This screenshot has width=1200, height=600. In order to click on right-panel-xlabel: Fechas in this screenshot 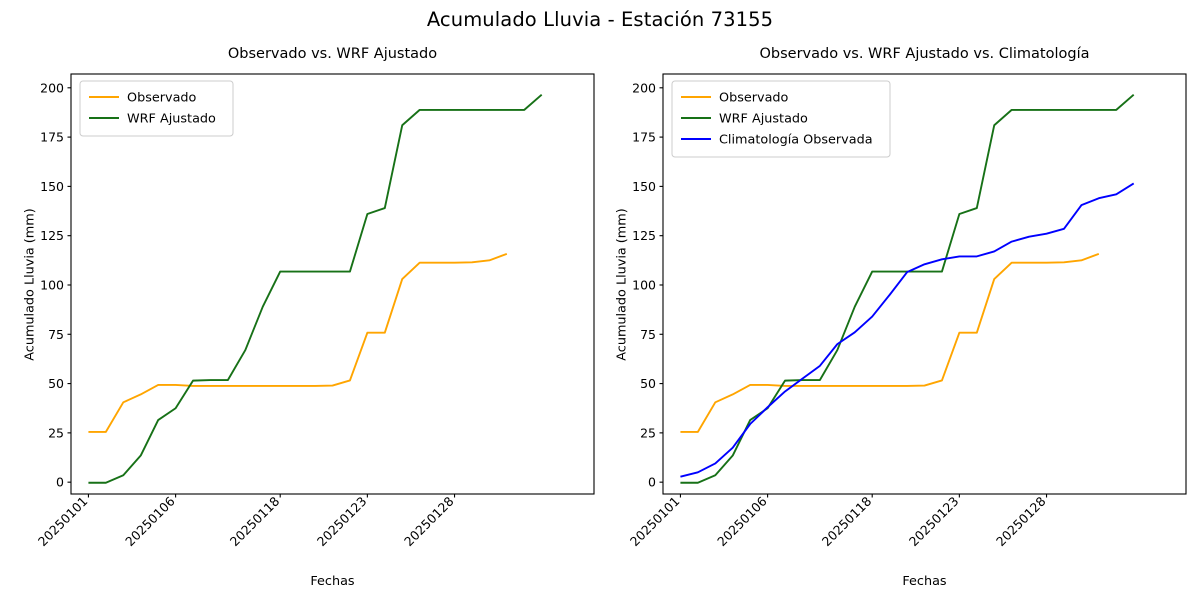, I will do `click(924, 581)`.